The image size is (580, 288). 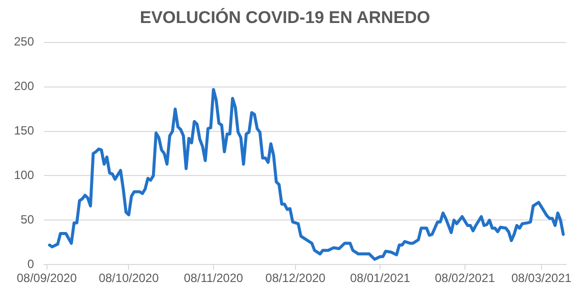 I want to click on y-tick-label: 50, so click(x=27, y=219).